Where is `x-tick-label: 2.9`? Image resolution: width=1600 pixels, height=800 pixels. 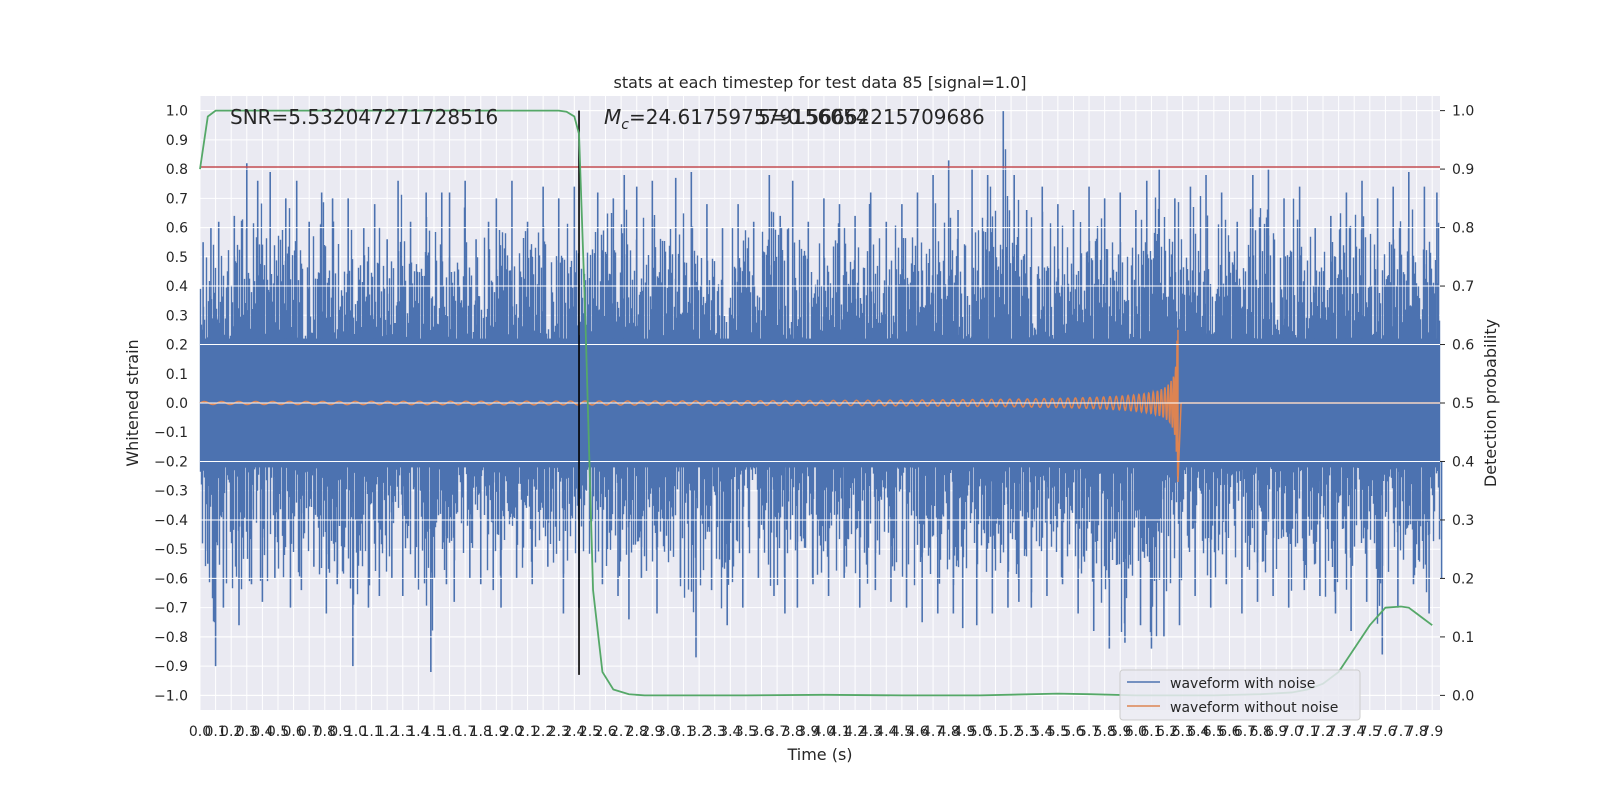
x-tick-label: 2.9 is located at coordinates (652, 732).